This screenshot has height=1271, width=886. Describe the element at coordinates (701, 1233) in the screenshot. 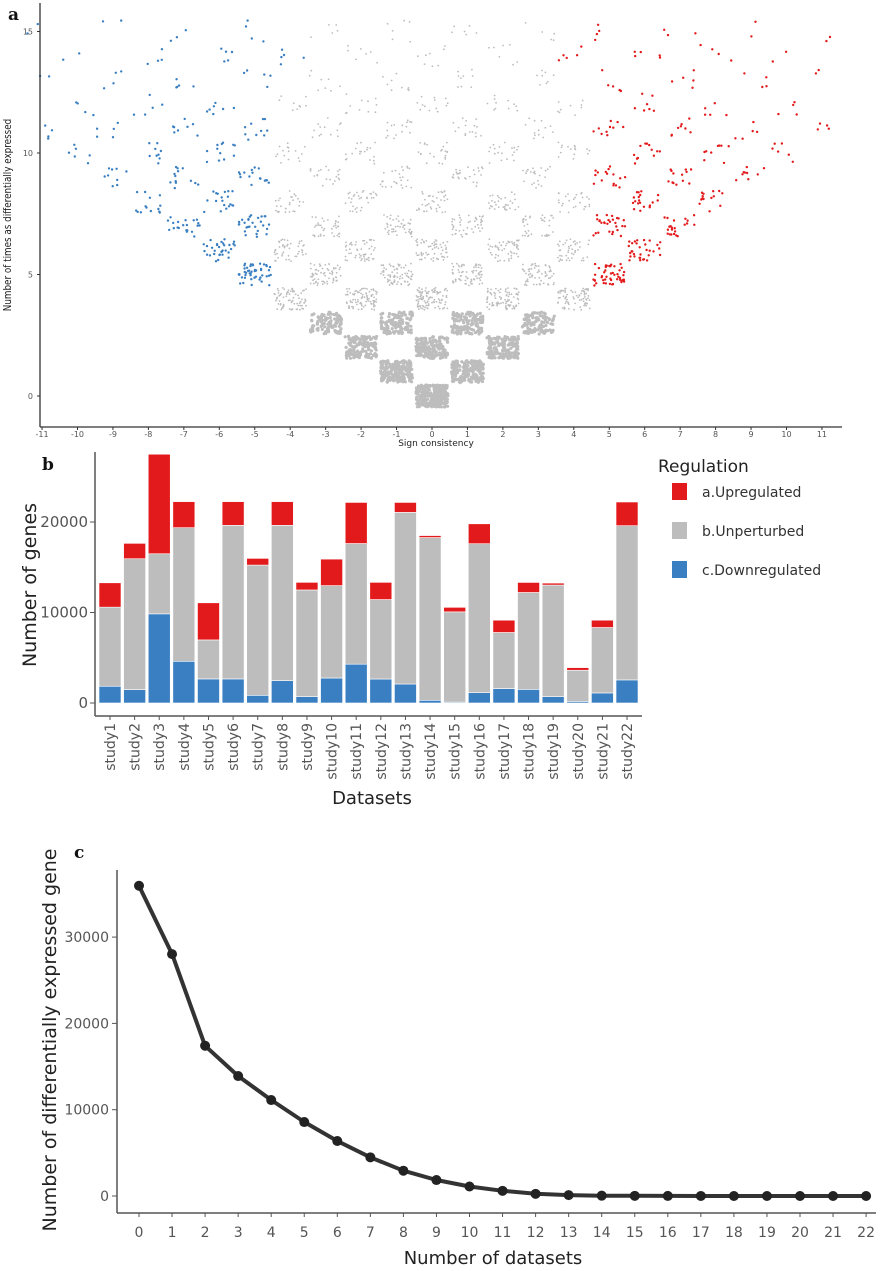

I see `x-tick-label: 17` at that location.